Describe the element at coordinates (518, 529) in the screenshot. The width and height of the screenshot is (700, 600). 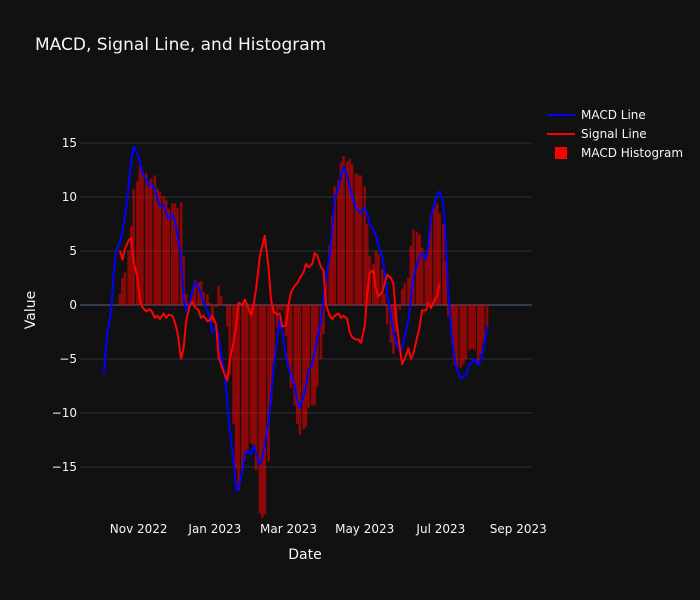
I see `x-tick-label: Sep 2023` at that location.